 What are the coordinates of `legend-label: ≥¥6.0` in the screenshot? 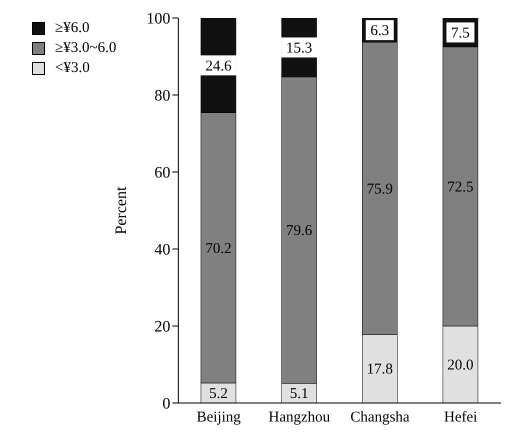 It's located at (72, 28).